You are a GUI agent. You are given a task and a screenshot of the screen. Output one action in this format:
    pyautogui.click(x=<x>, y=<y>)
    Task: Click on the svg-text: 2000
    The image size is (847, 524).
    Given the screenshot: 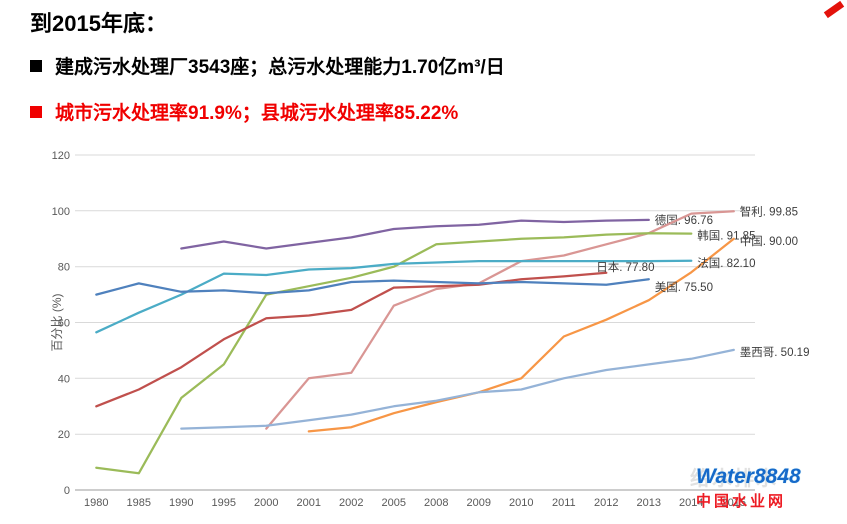 What is the action you would take?
    pyautogui.click(x=266, y=503)
    